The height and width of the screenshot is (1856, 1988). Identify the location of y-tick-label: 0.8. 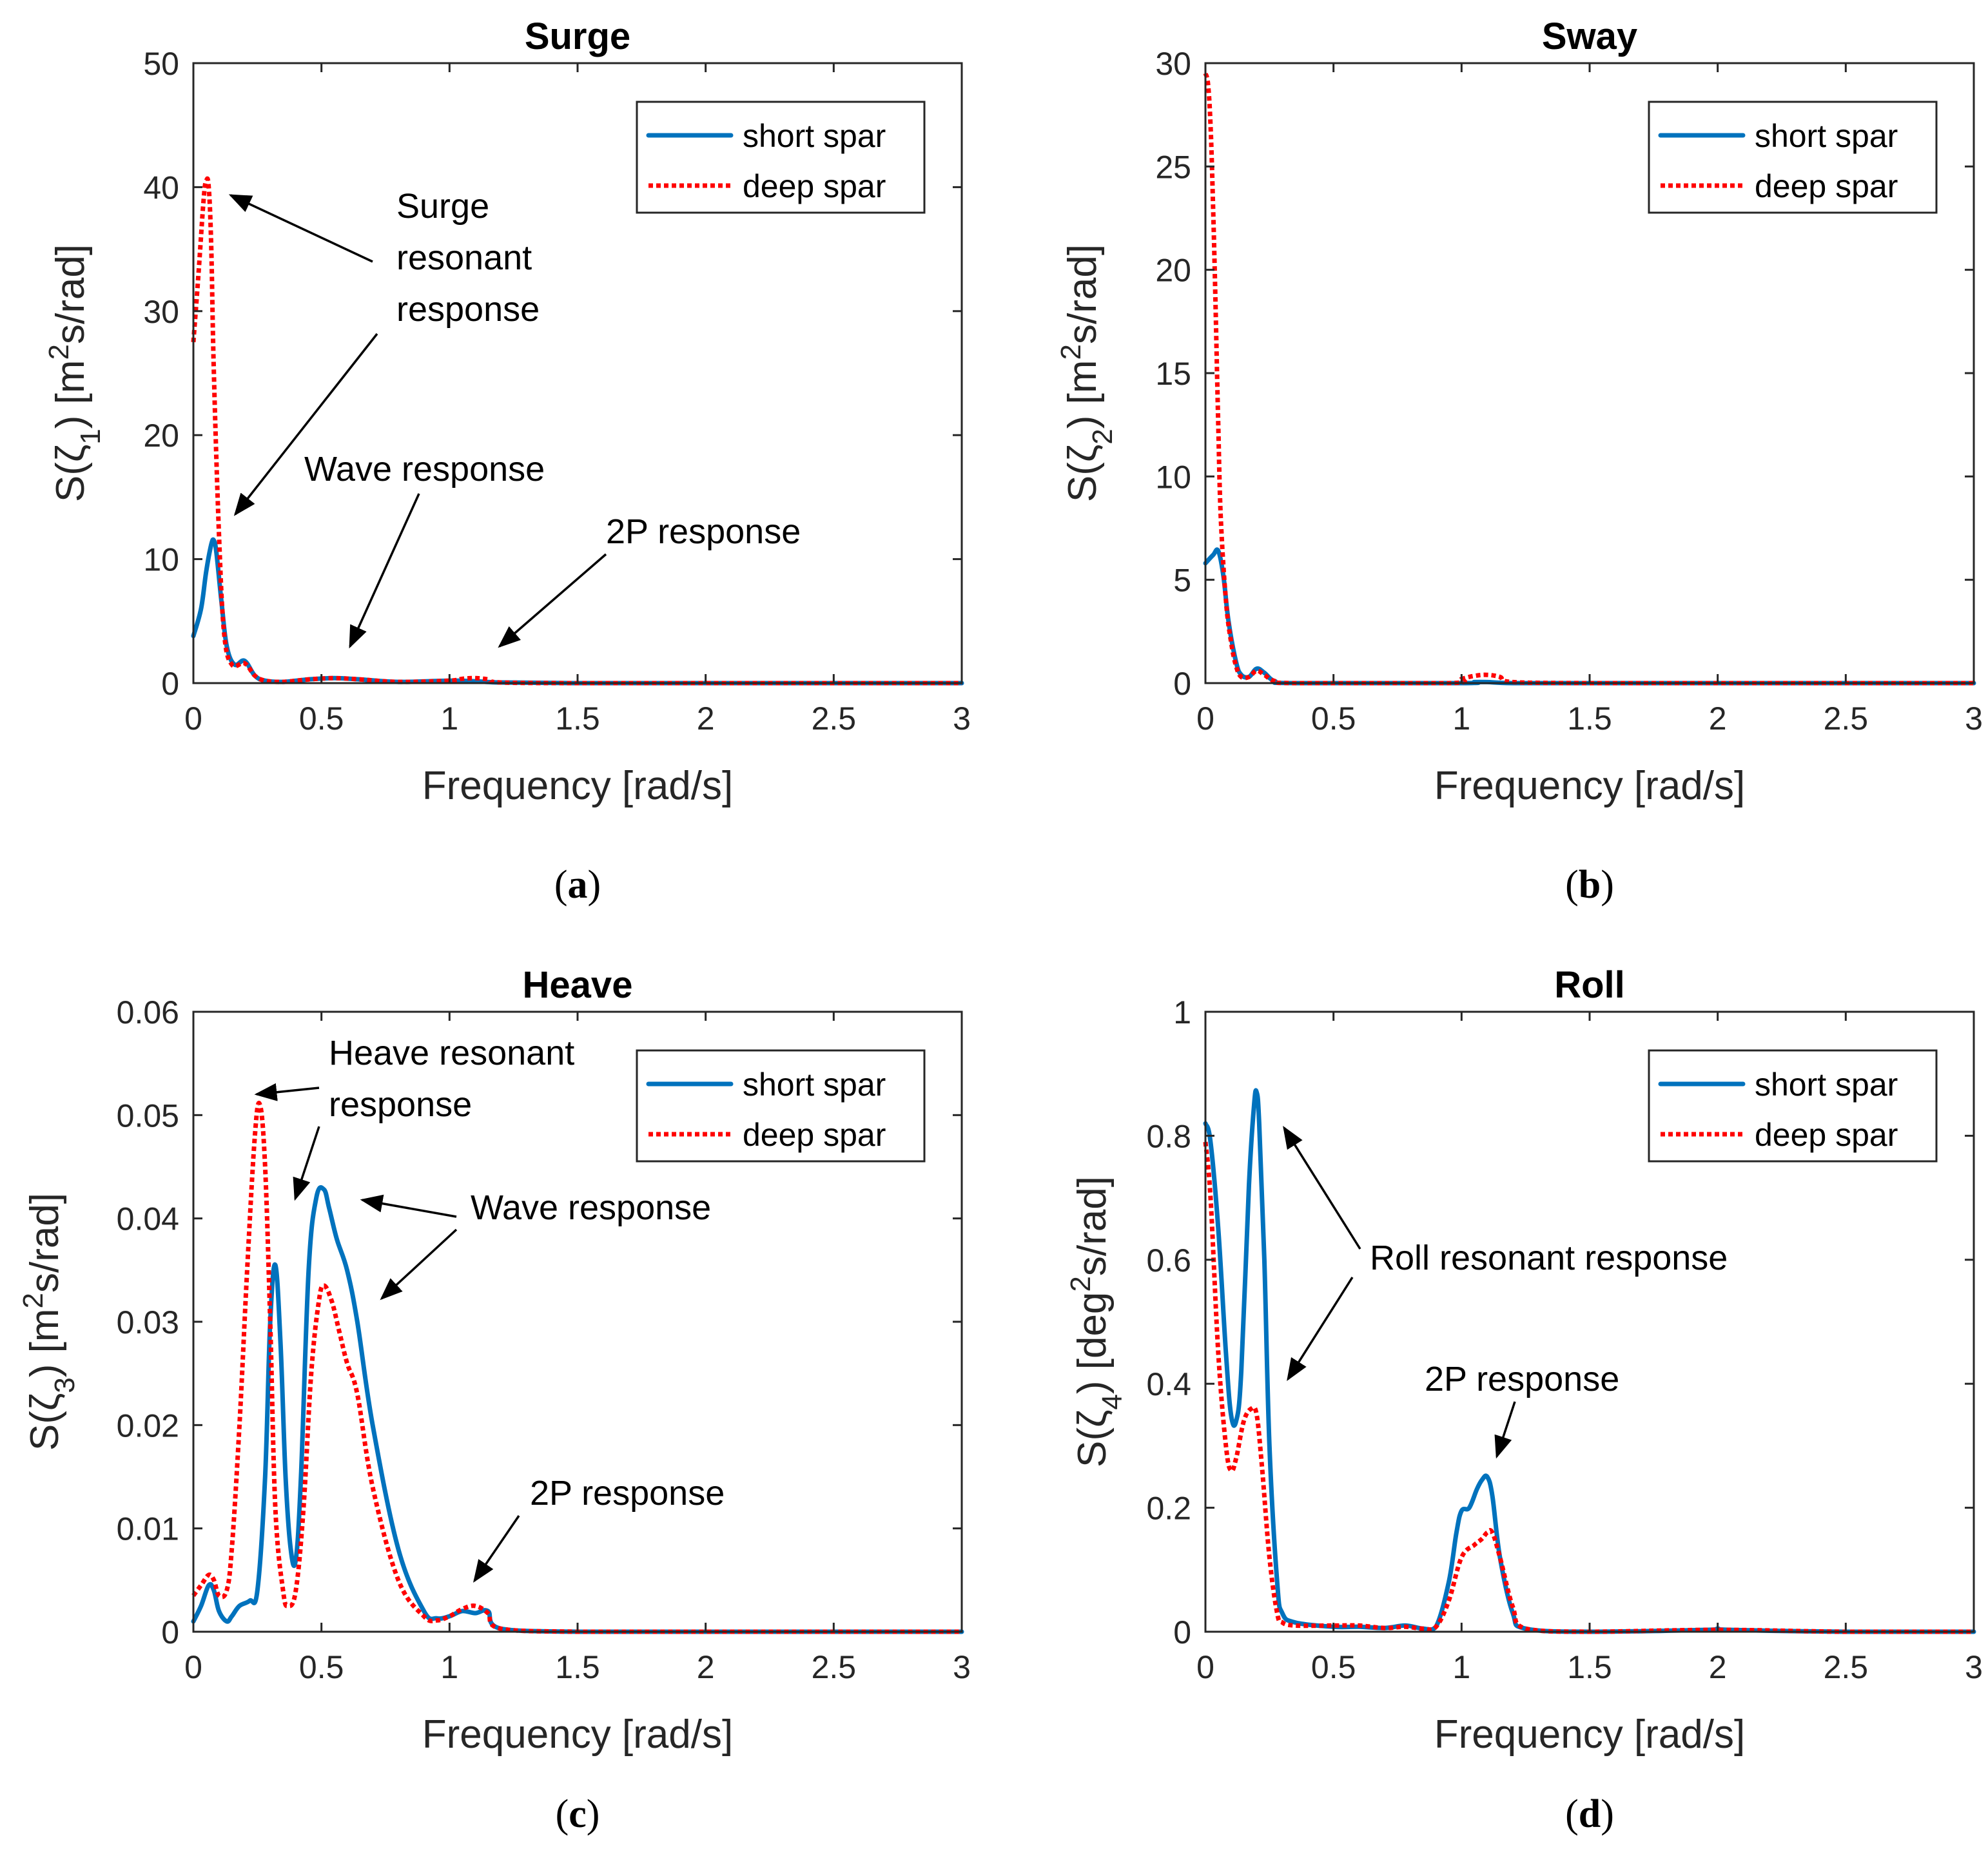
(1169, 1136).